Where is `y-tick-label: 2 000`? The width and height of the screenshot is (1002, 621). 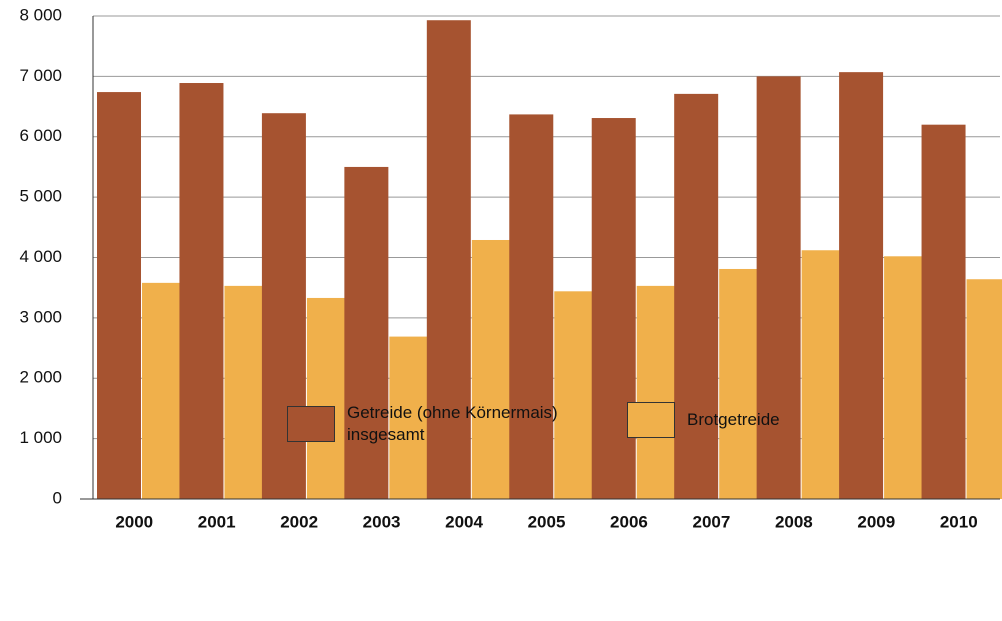
y-tick-label: 2 000 is located at coordinates (40, 377).